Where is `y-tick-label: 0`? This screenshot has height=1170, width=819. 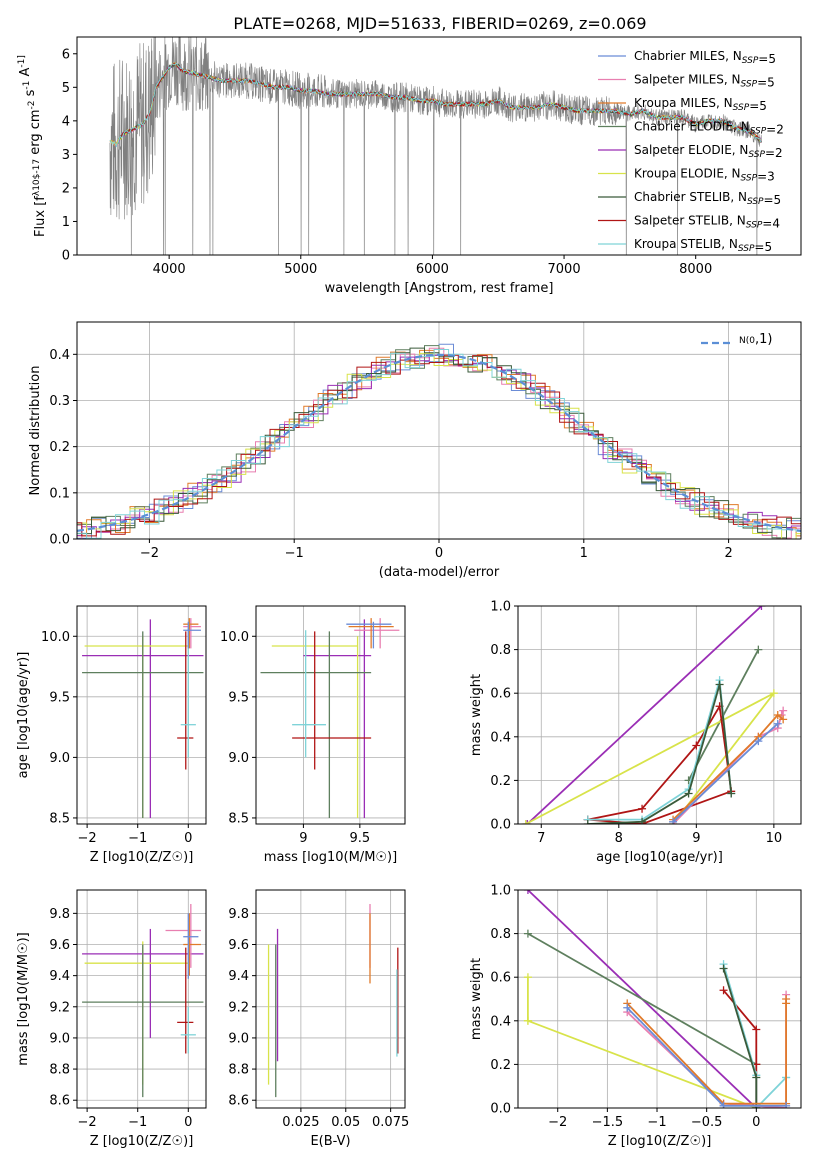 y-tick-label: 0 is located at coordinates (66, 256).